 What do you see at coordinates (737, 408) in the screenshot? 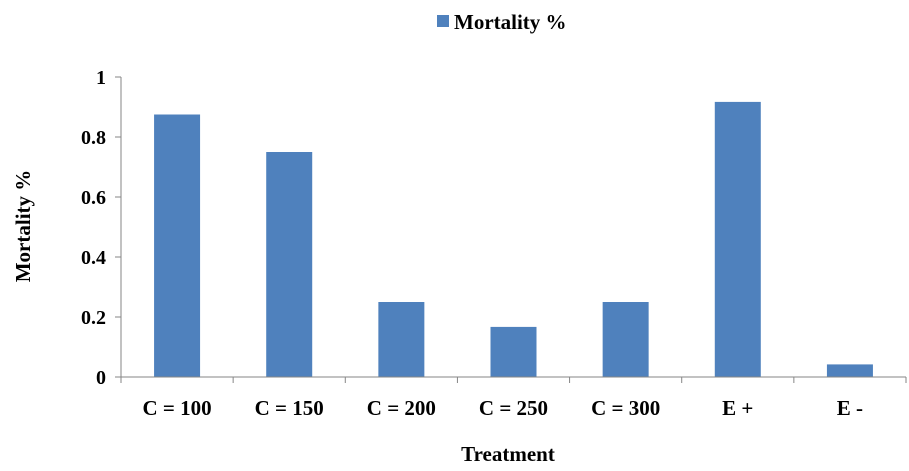
I see `x-tick-label: E +` at bounding box center [737, 408].